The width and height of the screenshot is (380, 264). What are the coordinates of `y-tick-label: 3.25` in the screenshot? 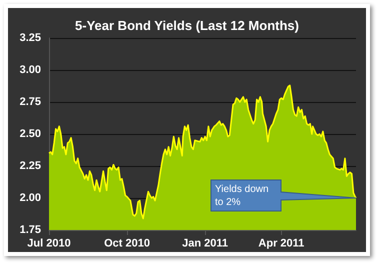 It's located at (30, 38).